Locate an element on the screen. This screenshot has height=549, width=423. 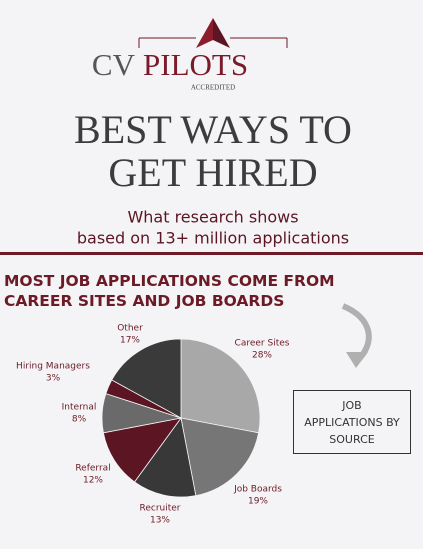
slice-value: 17% is located at coordinates (130, 341).